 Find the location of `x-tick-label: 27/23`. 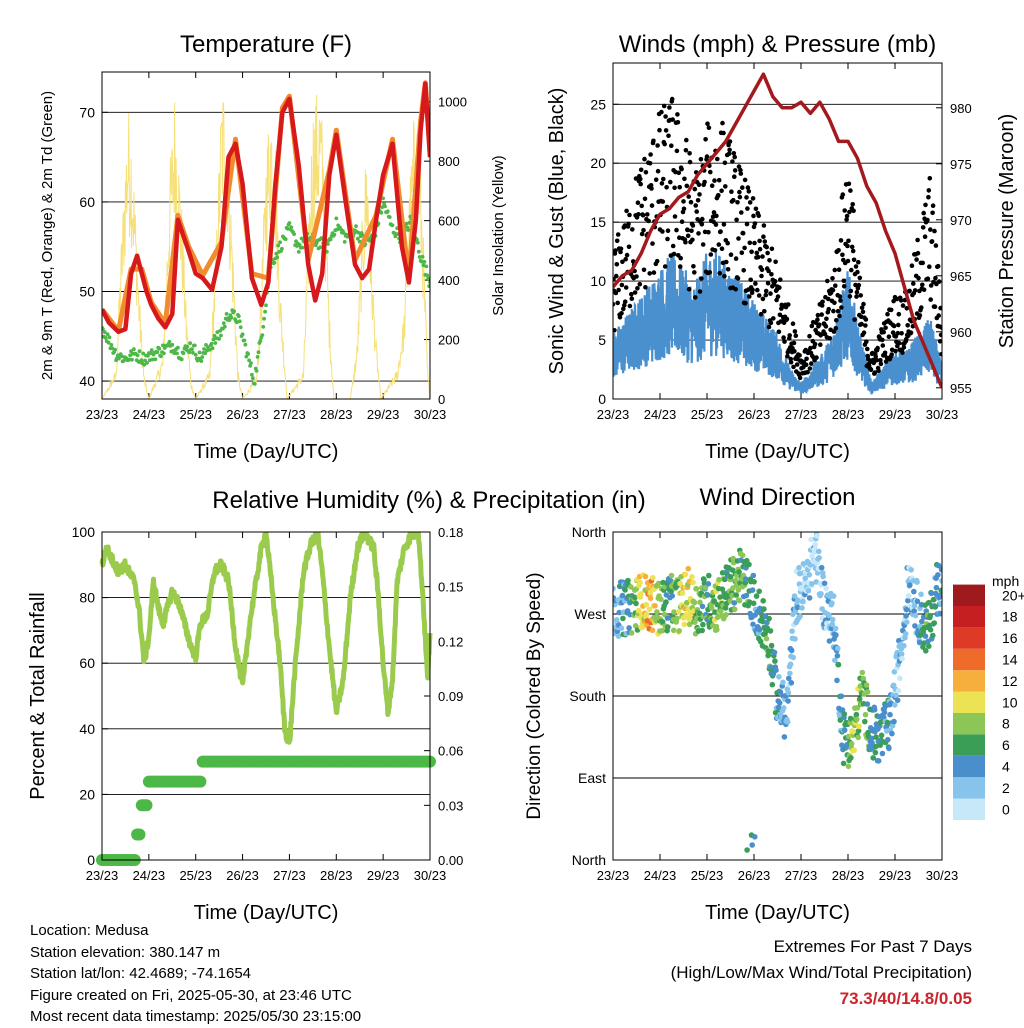

x-tick-label: 27/23 is located at coordinates (801, 875).